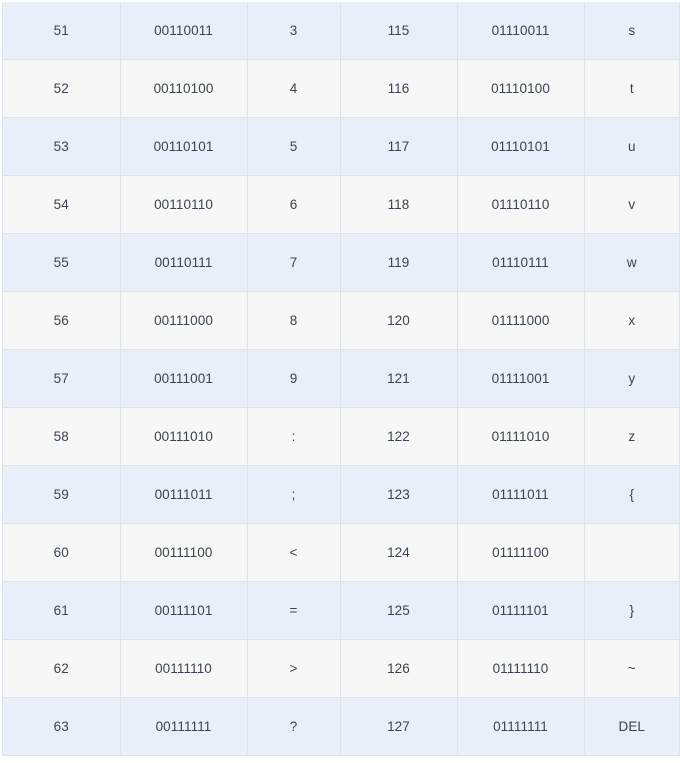 The width and height of the screenshot is (680, 763). I want to click on binary-cell: 01111110, so click(521, 668).